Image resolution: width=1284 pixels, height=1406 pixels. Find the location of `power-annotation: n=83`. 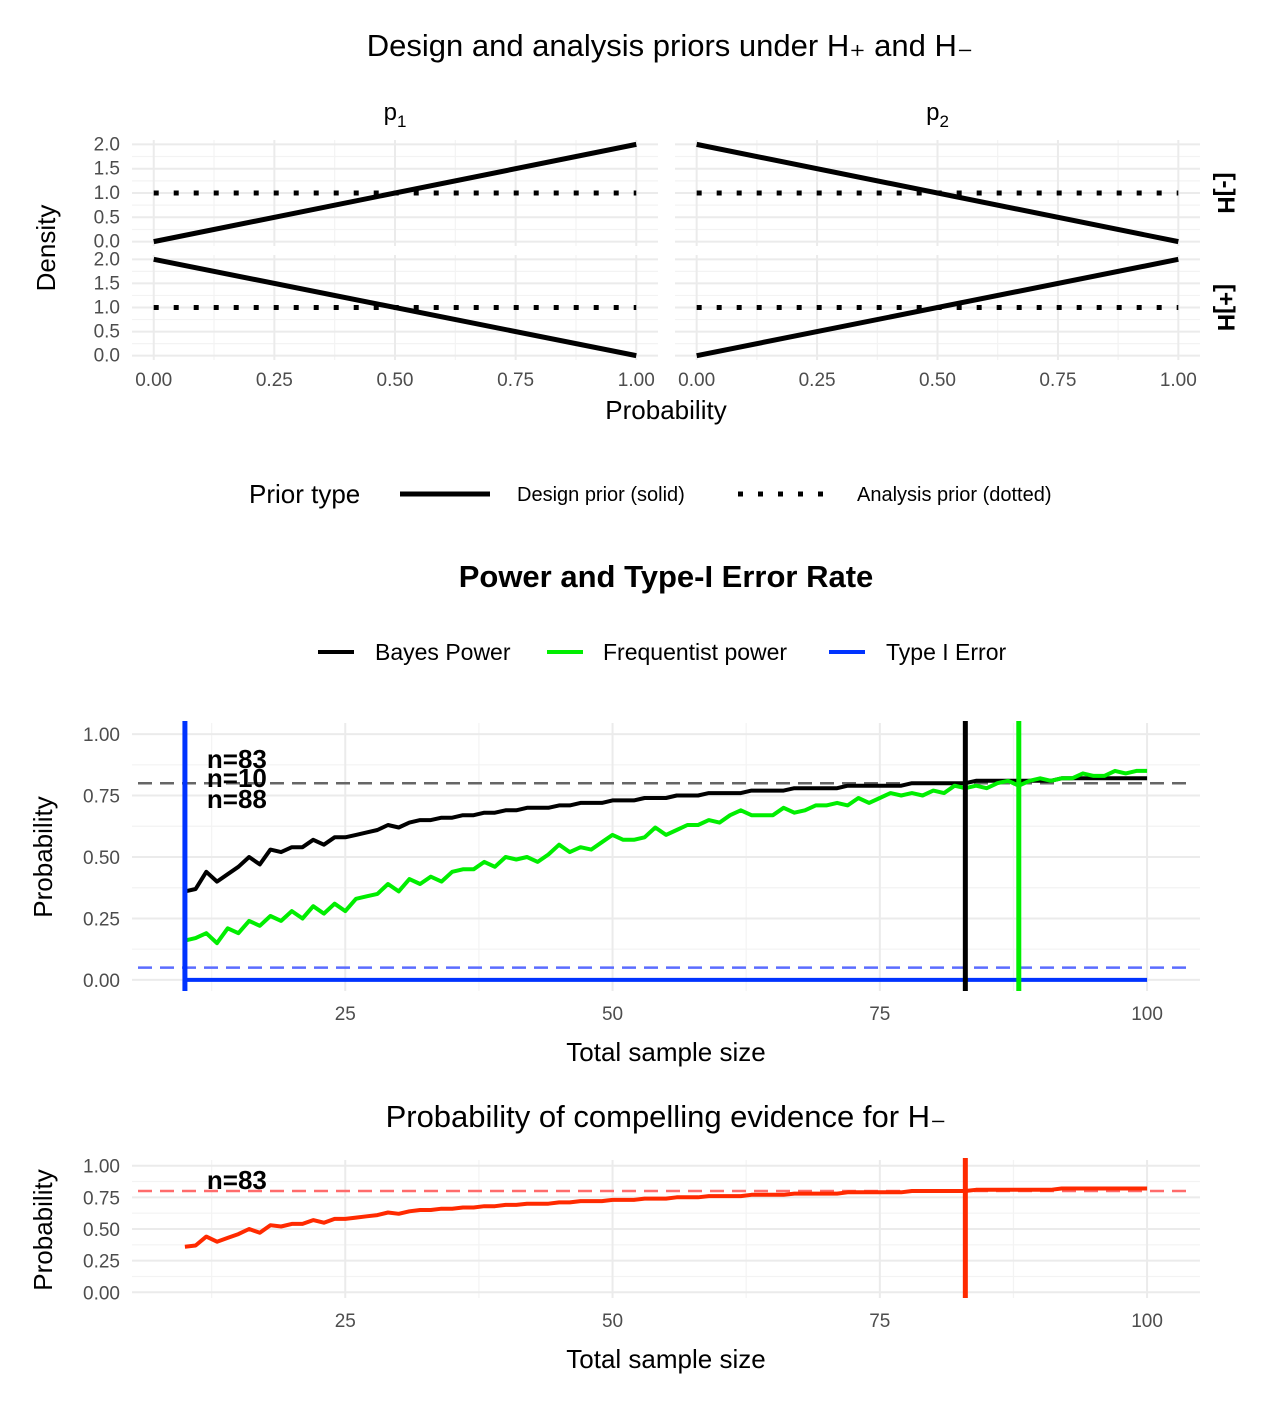

power-annotation: n=83 is located at coordinates (237, 759).